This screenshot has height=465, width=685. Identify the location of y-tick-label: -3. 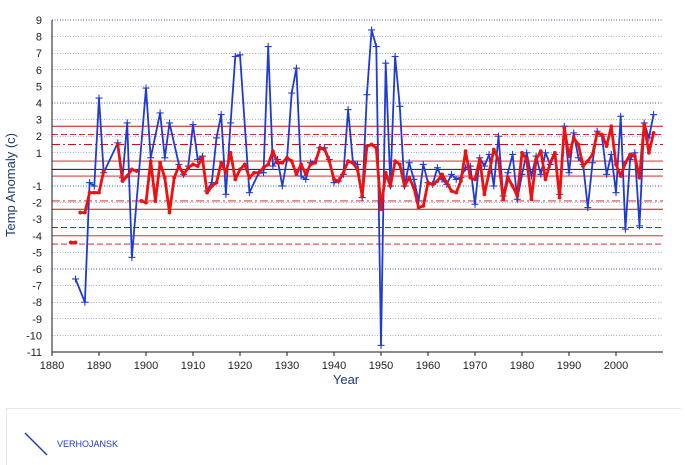
(37, 220).